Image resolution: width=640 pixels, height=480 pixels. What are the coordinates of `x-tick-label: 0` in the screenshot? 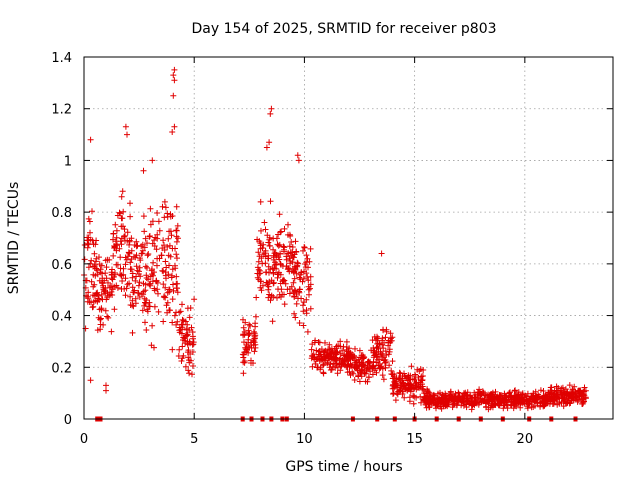 It's located at (84, 439).